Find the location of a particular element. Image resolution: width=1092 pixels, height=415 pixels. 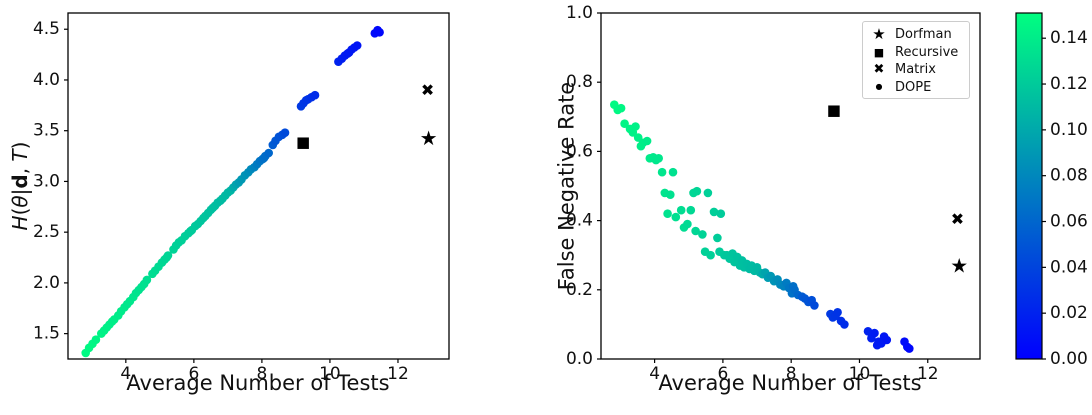

legend-label: Matrix is located at coordinates (915, 70).